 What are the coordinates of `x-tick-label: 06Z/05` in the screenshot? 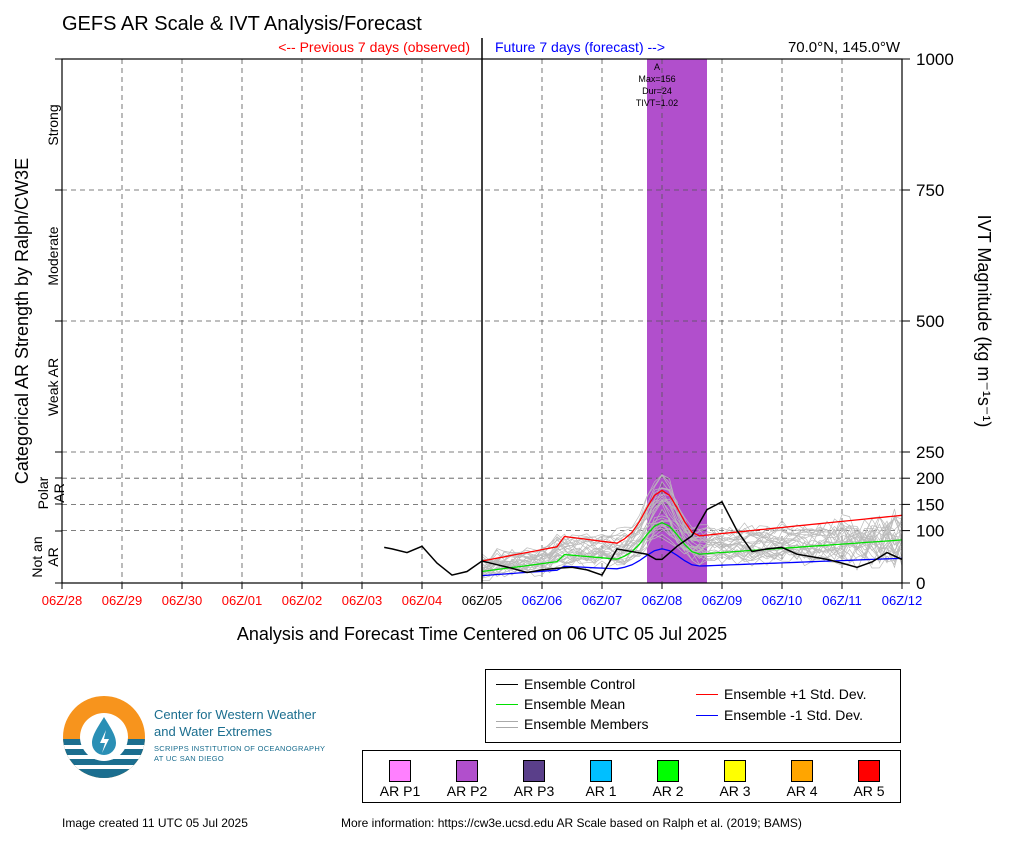 It's located at (482, 600).